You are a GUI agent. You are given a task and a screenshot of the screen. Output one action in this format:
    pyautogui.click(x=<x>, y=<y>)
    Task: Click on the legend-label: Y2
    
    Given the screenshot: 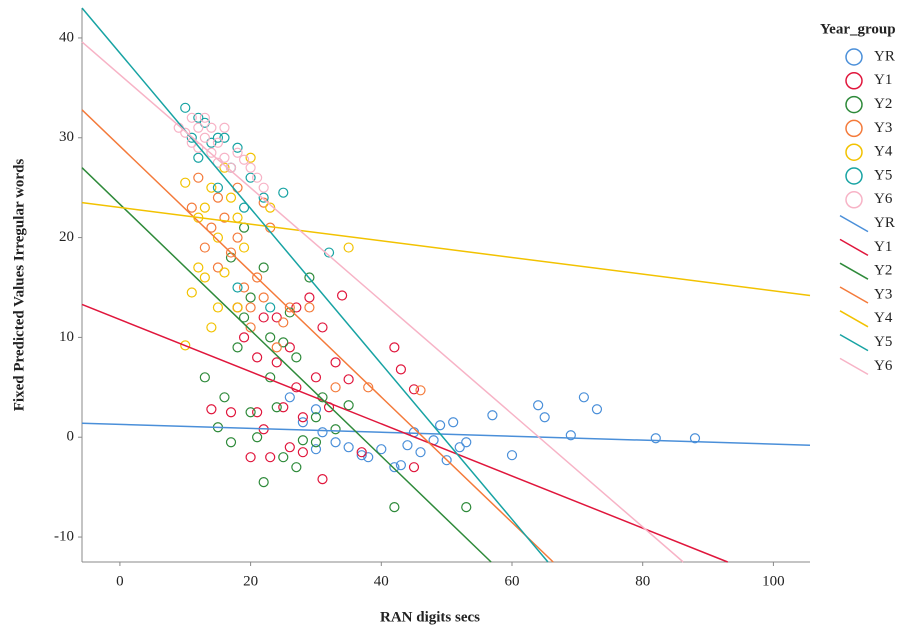 What is the action you would take?
    pyautogui.click(x=883, y=271)
    